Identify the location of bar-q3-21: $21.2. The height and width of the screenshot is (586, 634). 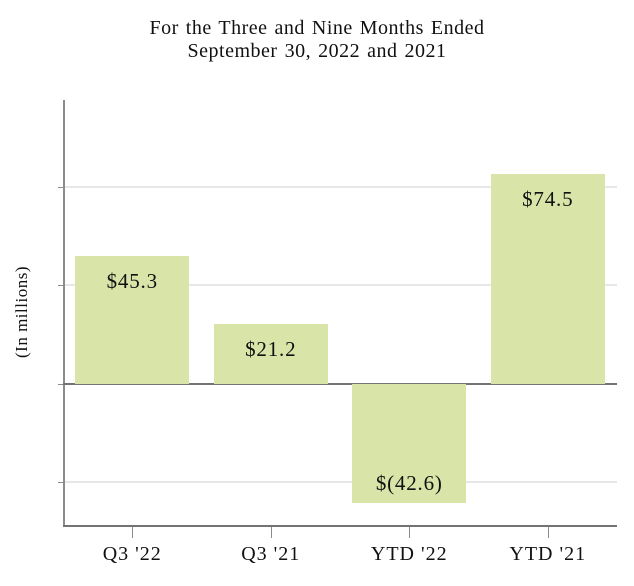
(270, 354).